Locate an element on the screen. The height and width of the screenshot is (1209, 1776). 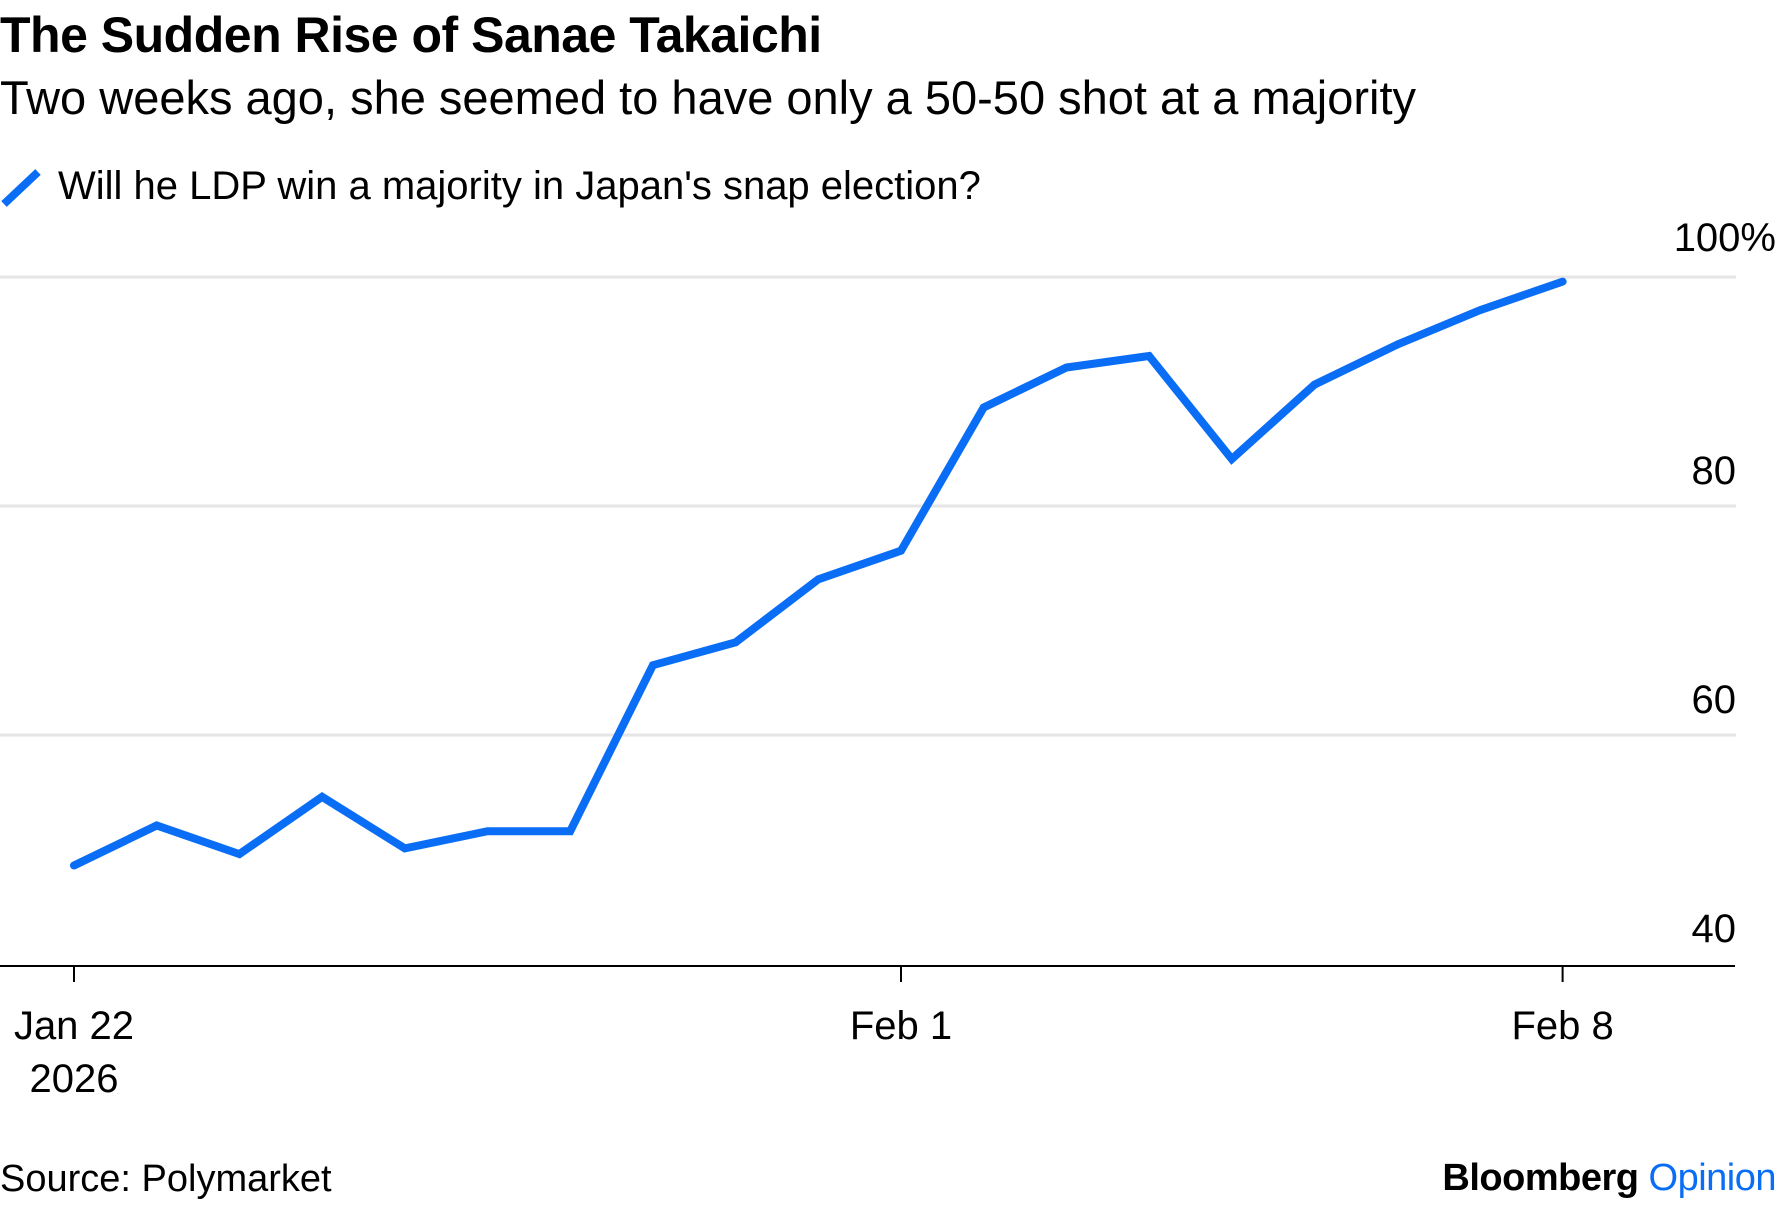
x-tick-label: Jan 22 is located at coordinates (74, 1026).